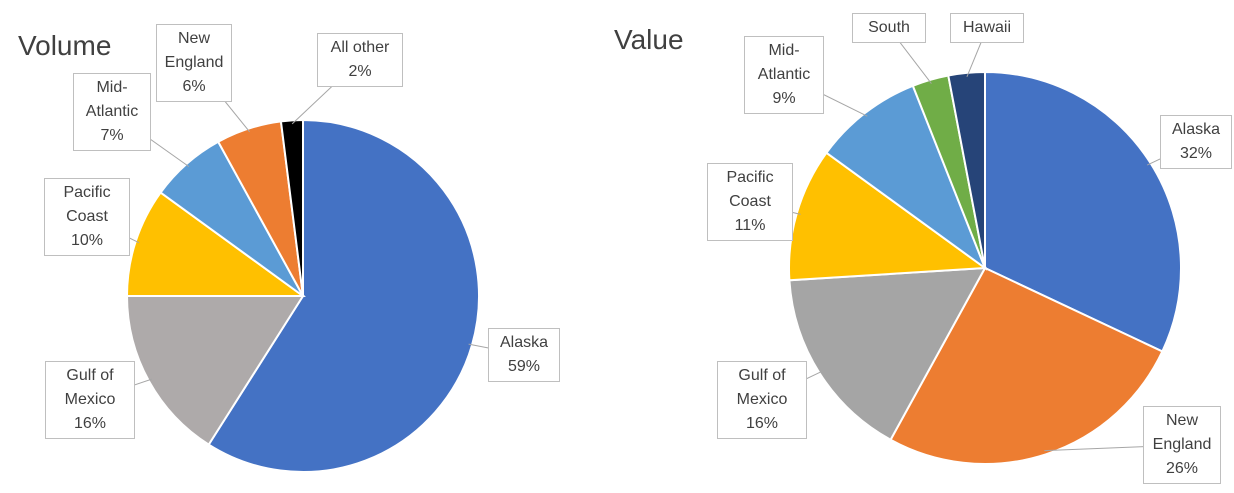 The width and height of the screenshot is (1234, 493). Describe the element at coordinates (360, 47) in the screenshot. I see `category-label: All other` at that location.